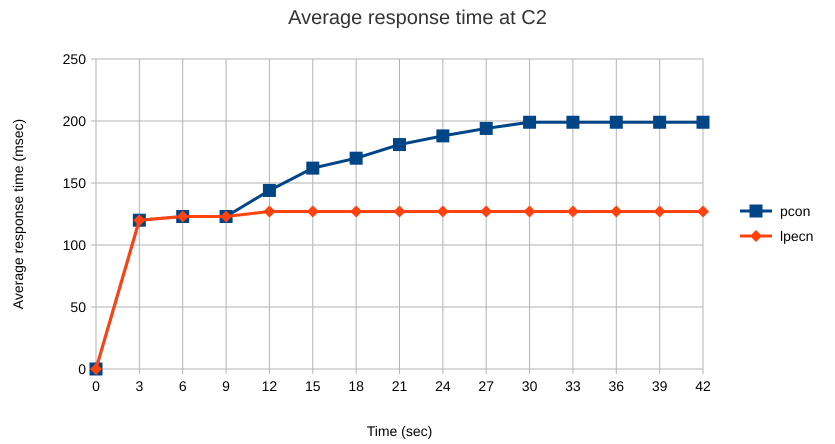 This screenshot has width=835, height=444. What do you see at coordinates (182, 386) in the screenshot?
I see `x-tick-label: 6` at bounding box center [182, 386].